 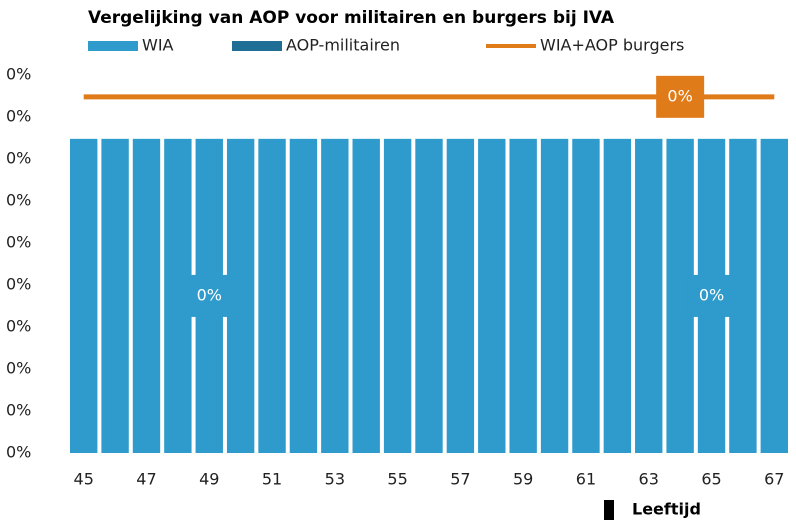 I want to click on x-tick-label: 49, so click(x=209, y=479).